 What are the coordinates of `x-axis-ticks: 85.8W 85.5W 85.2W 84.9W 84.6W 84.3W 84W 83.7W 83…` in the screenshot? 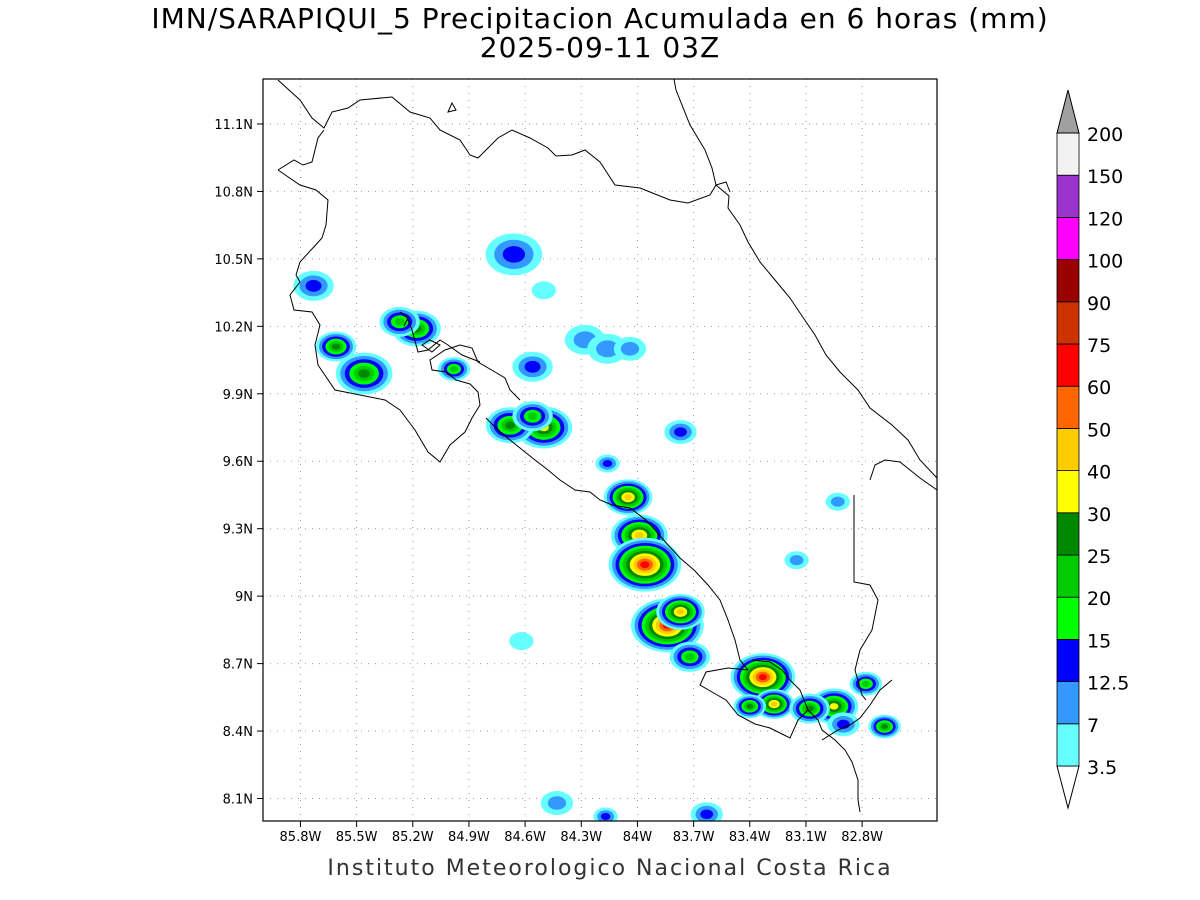 It's located at (581, 833).